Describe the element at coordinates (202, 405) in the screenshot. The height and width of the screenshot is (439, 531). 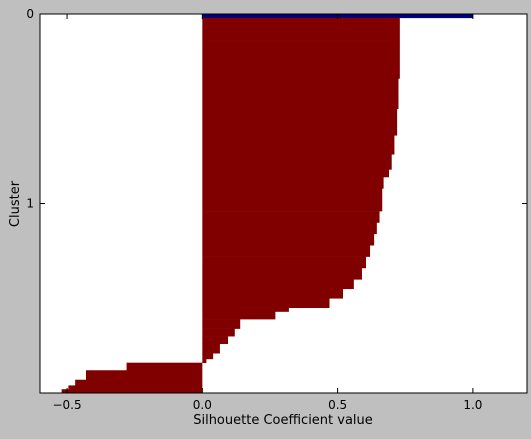
I see `x-tick-label: 0.0` at that location.